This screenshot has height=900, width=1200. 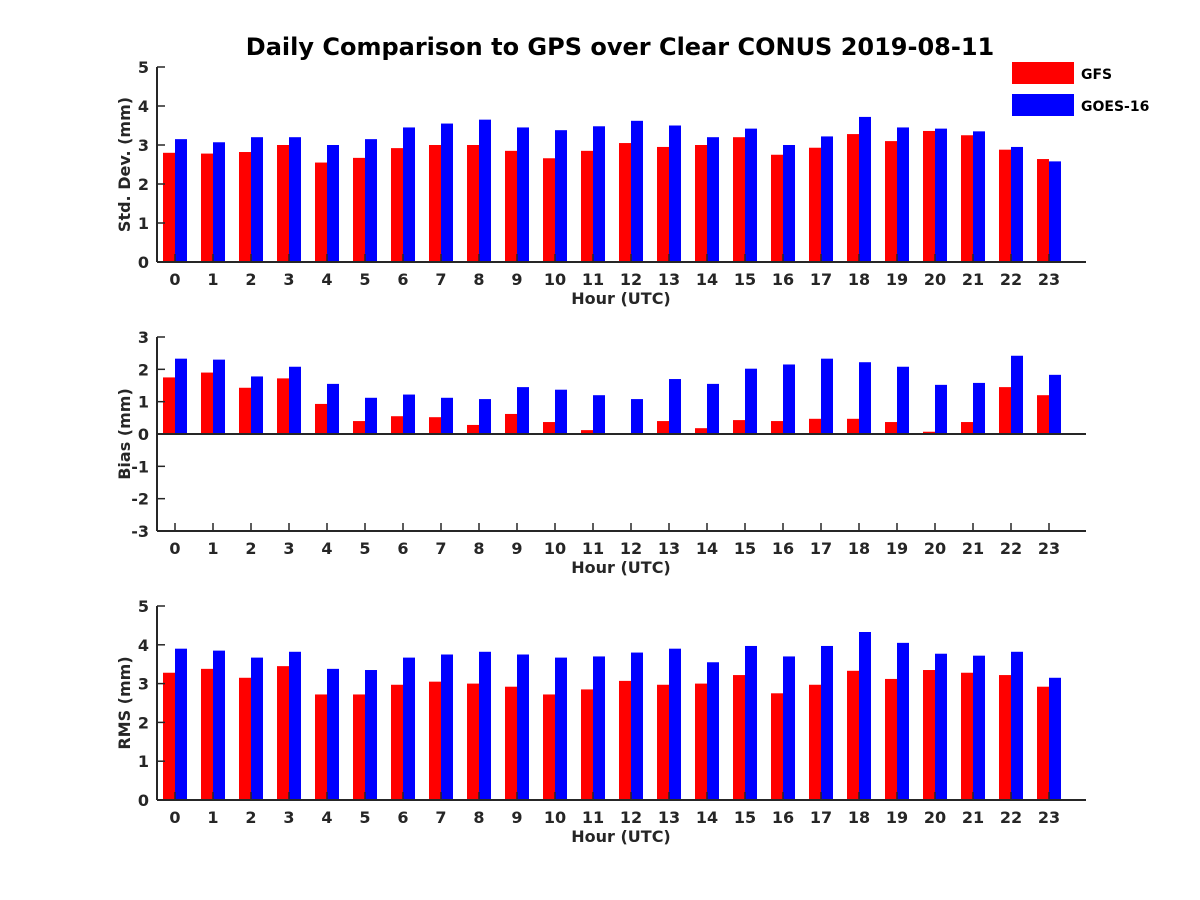 What do you see at coordinates (745, 279) in the screenshot?
I see `std-dev-x-tick-label: 15` at bounding box center [745, 279].